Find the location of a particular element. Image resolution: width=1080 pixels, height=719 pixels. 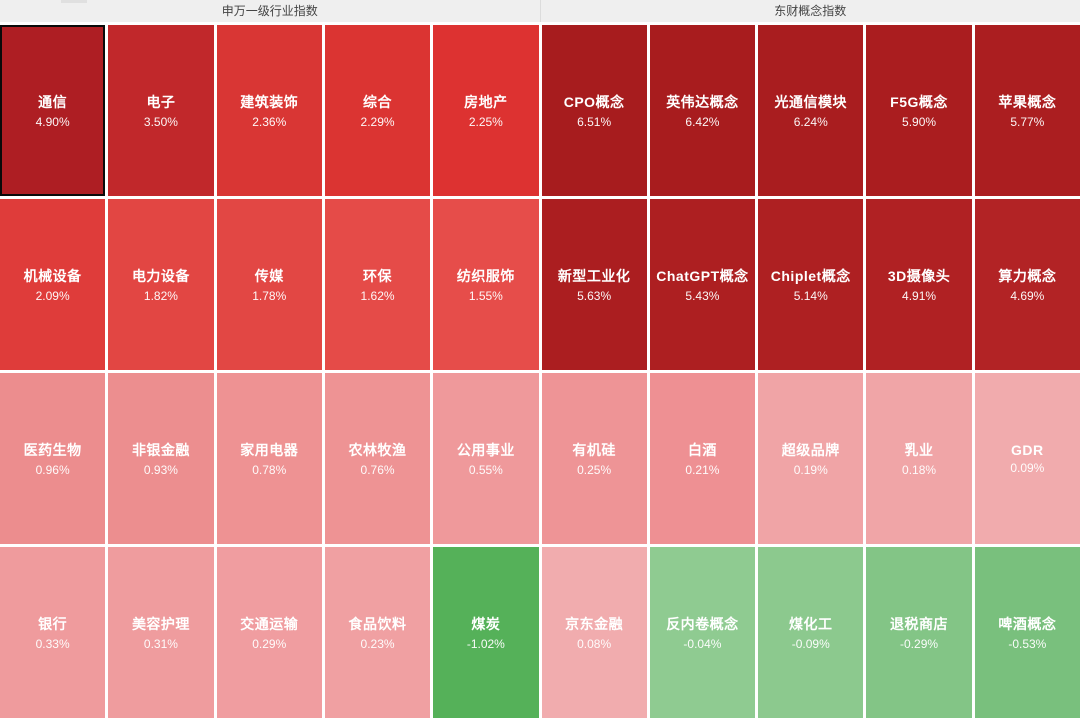

cell-name: 乳业 is located at coordinates (919, 450).